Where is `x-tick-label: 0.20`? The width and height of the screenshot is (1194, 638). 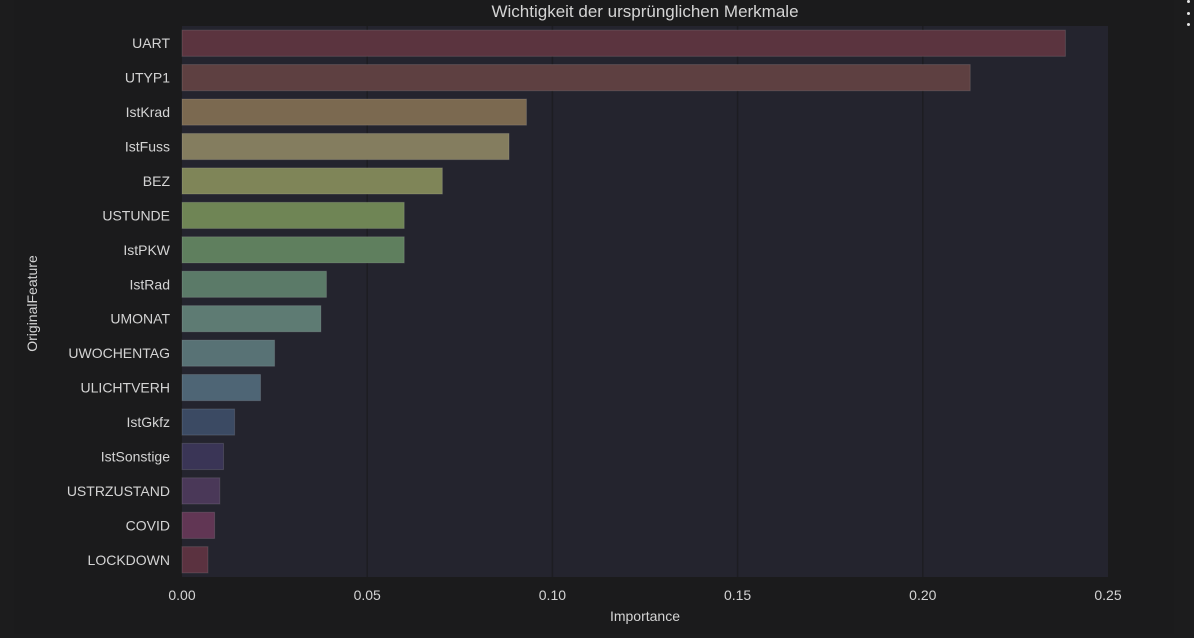
x-tick-label: 0.20 is located at coordinates (922, 595).